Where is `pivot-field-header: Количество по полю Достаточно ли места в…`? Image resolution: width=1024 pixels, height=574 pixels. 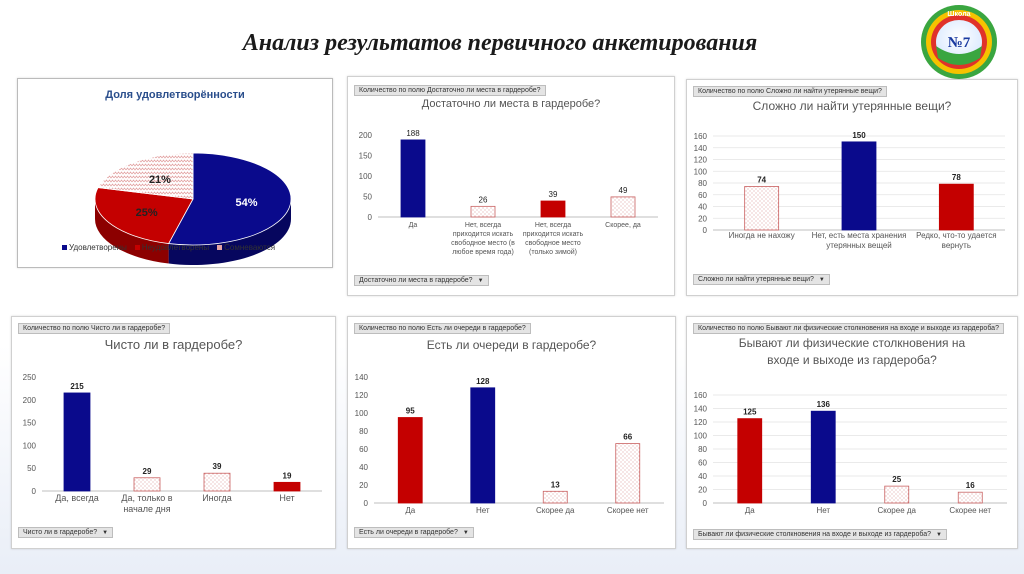 pivot-field-header: Количество по полю Достаточно ли места в… is located at coordinates (450, 90).